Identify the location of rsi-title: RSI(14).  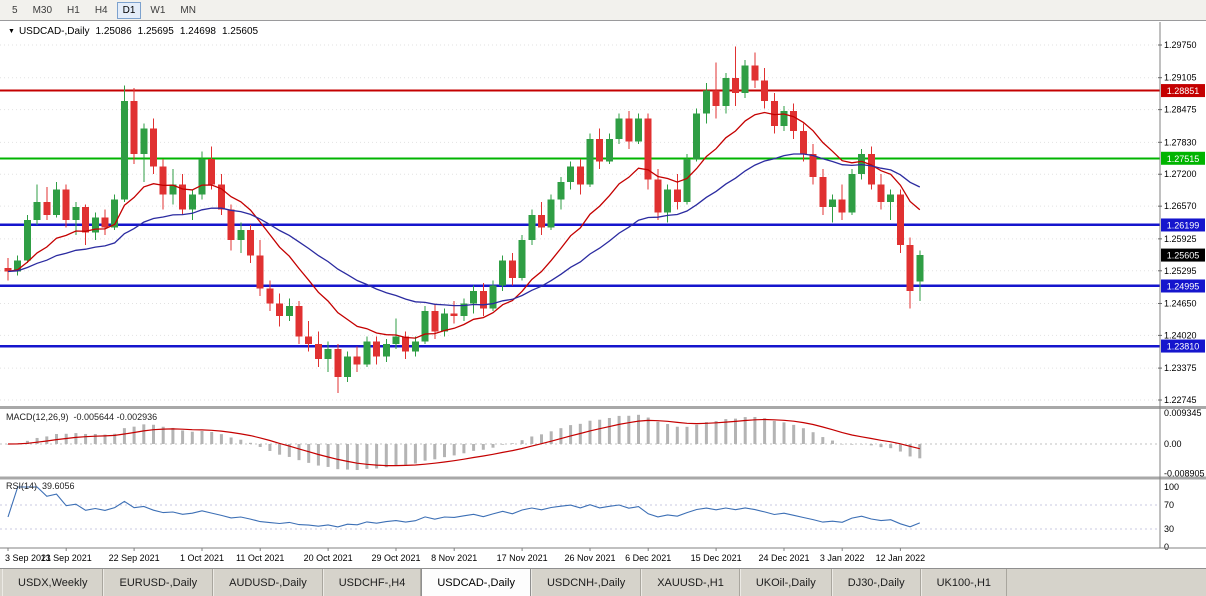
(22, 486).